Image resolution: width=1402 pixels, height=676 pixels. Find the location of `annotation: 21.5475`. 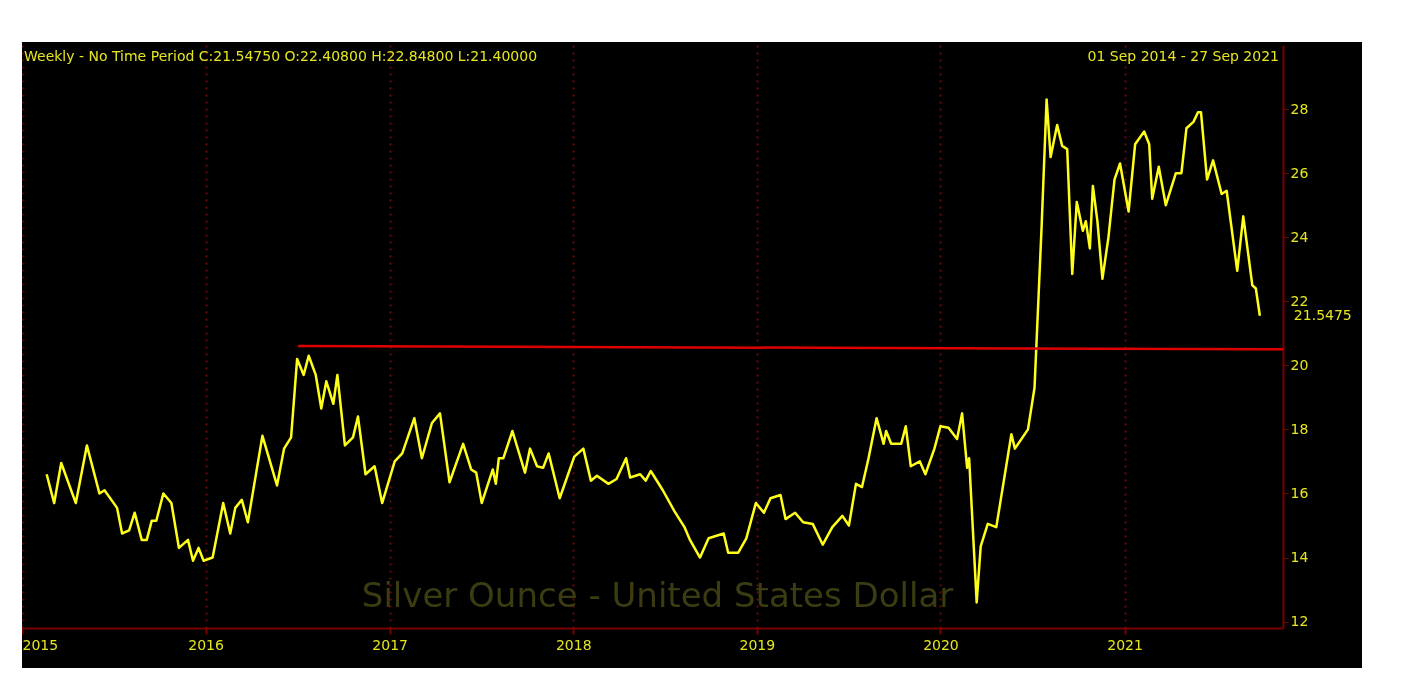

annotation: 21.5475 is located at coordinates (1322, 314).